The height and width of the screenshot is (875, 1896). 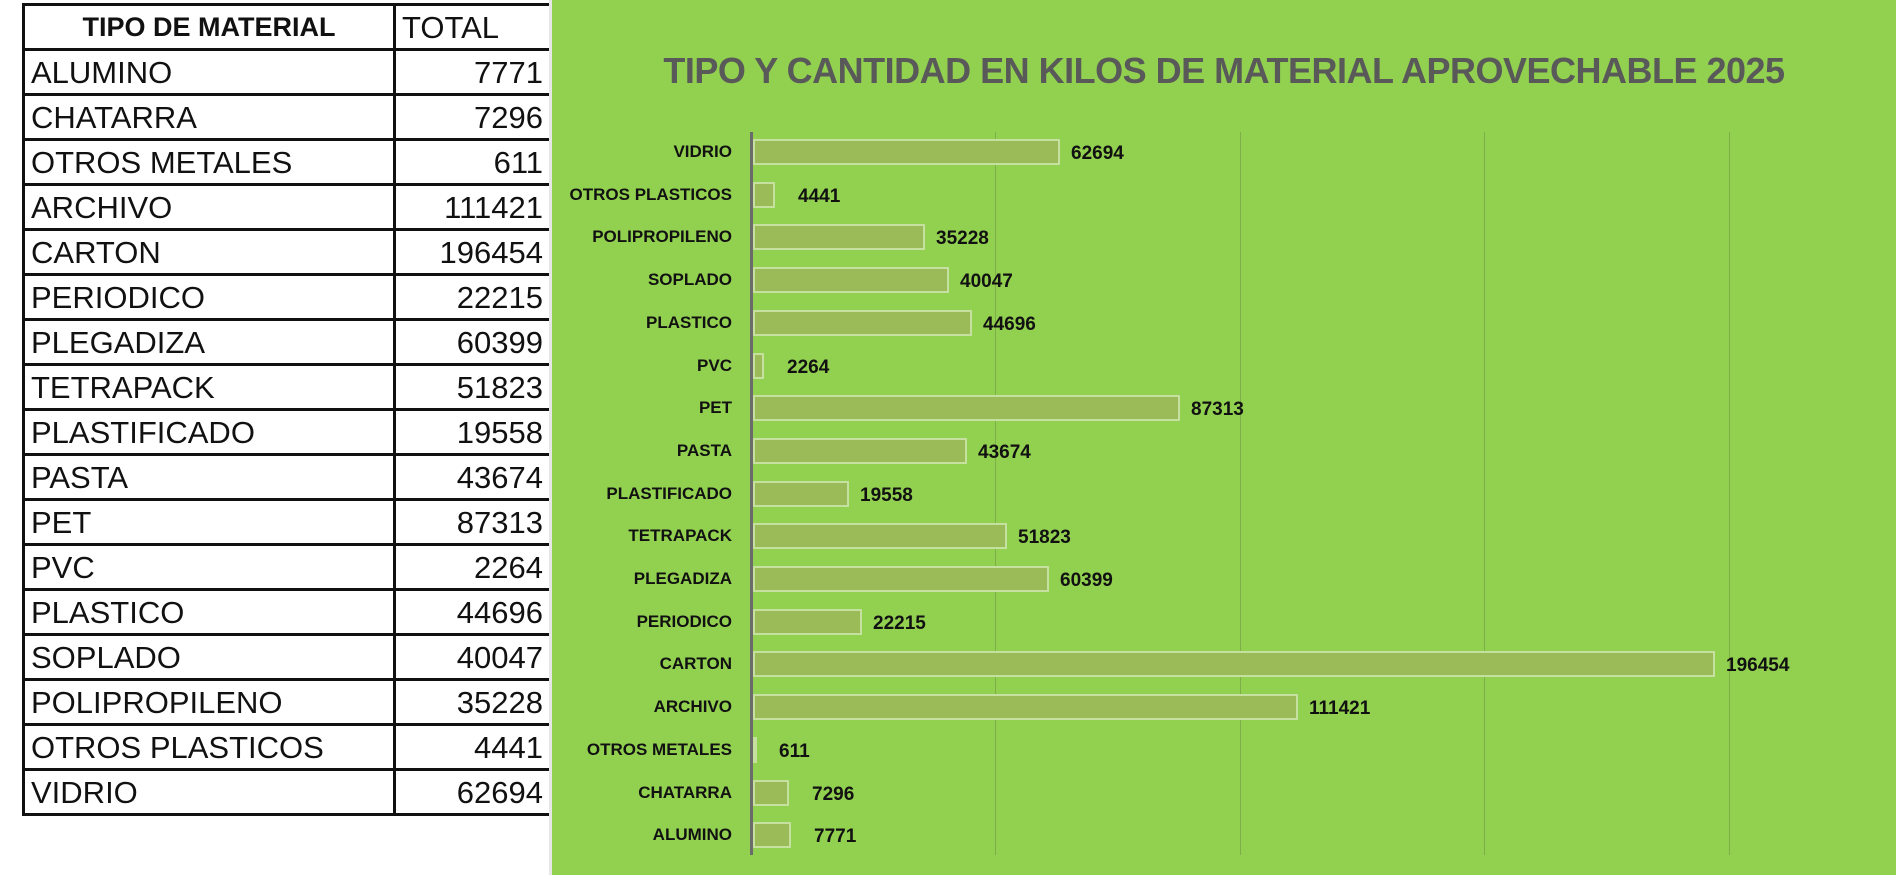 What do you see at coordinates (472, 702) in the screenshot?
I see `total-cell: 35228` at bounding box center [472, 702].